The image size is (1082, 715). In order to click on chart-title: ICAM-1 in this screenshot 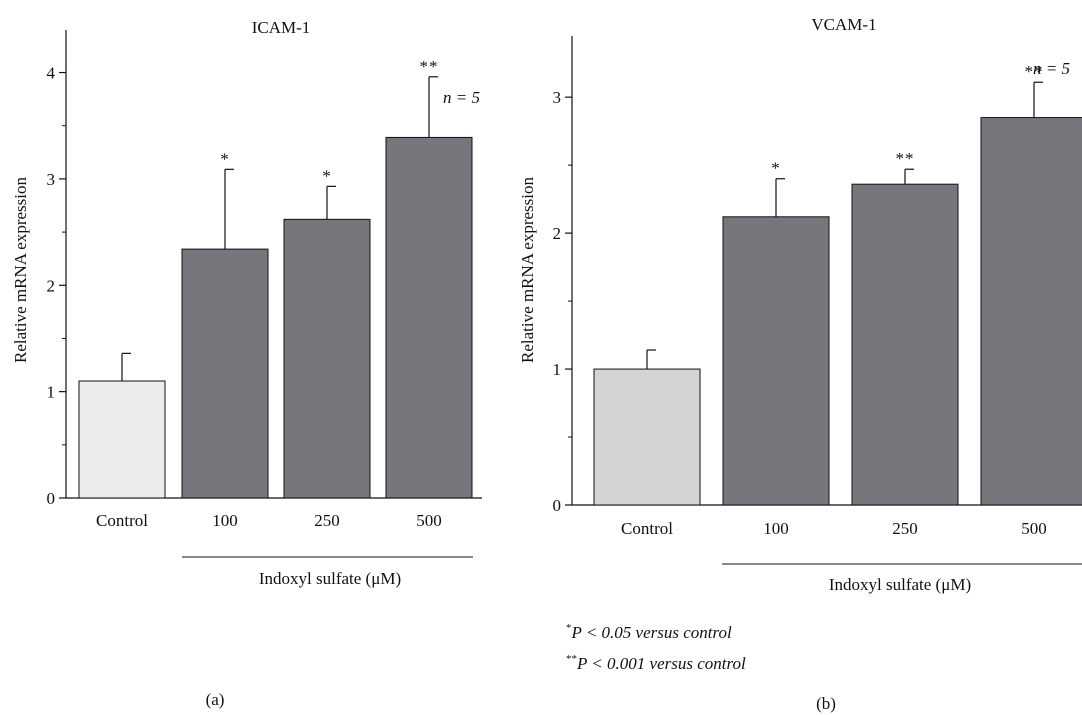, I will do `click(281, 27)`.